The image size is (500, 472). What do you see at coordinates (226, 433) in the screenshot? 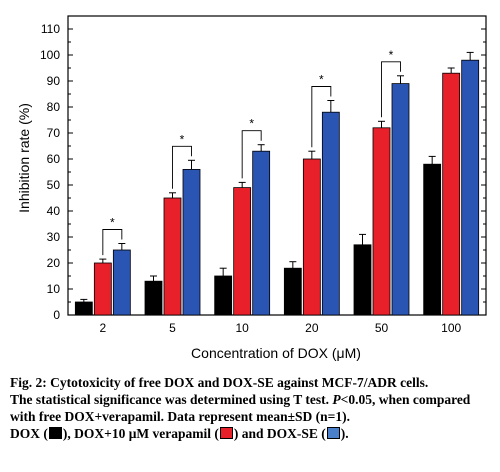
I see `legend-swatch-verapamil` at bounding box center [226, 433].